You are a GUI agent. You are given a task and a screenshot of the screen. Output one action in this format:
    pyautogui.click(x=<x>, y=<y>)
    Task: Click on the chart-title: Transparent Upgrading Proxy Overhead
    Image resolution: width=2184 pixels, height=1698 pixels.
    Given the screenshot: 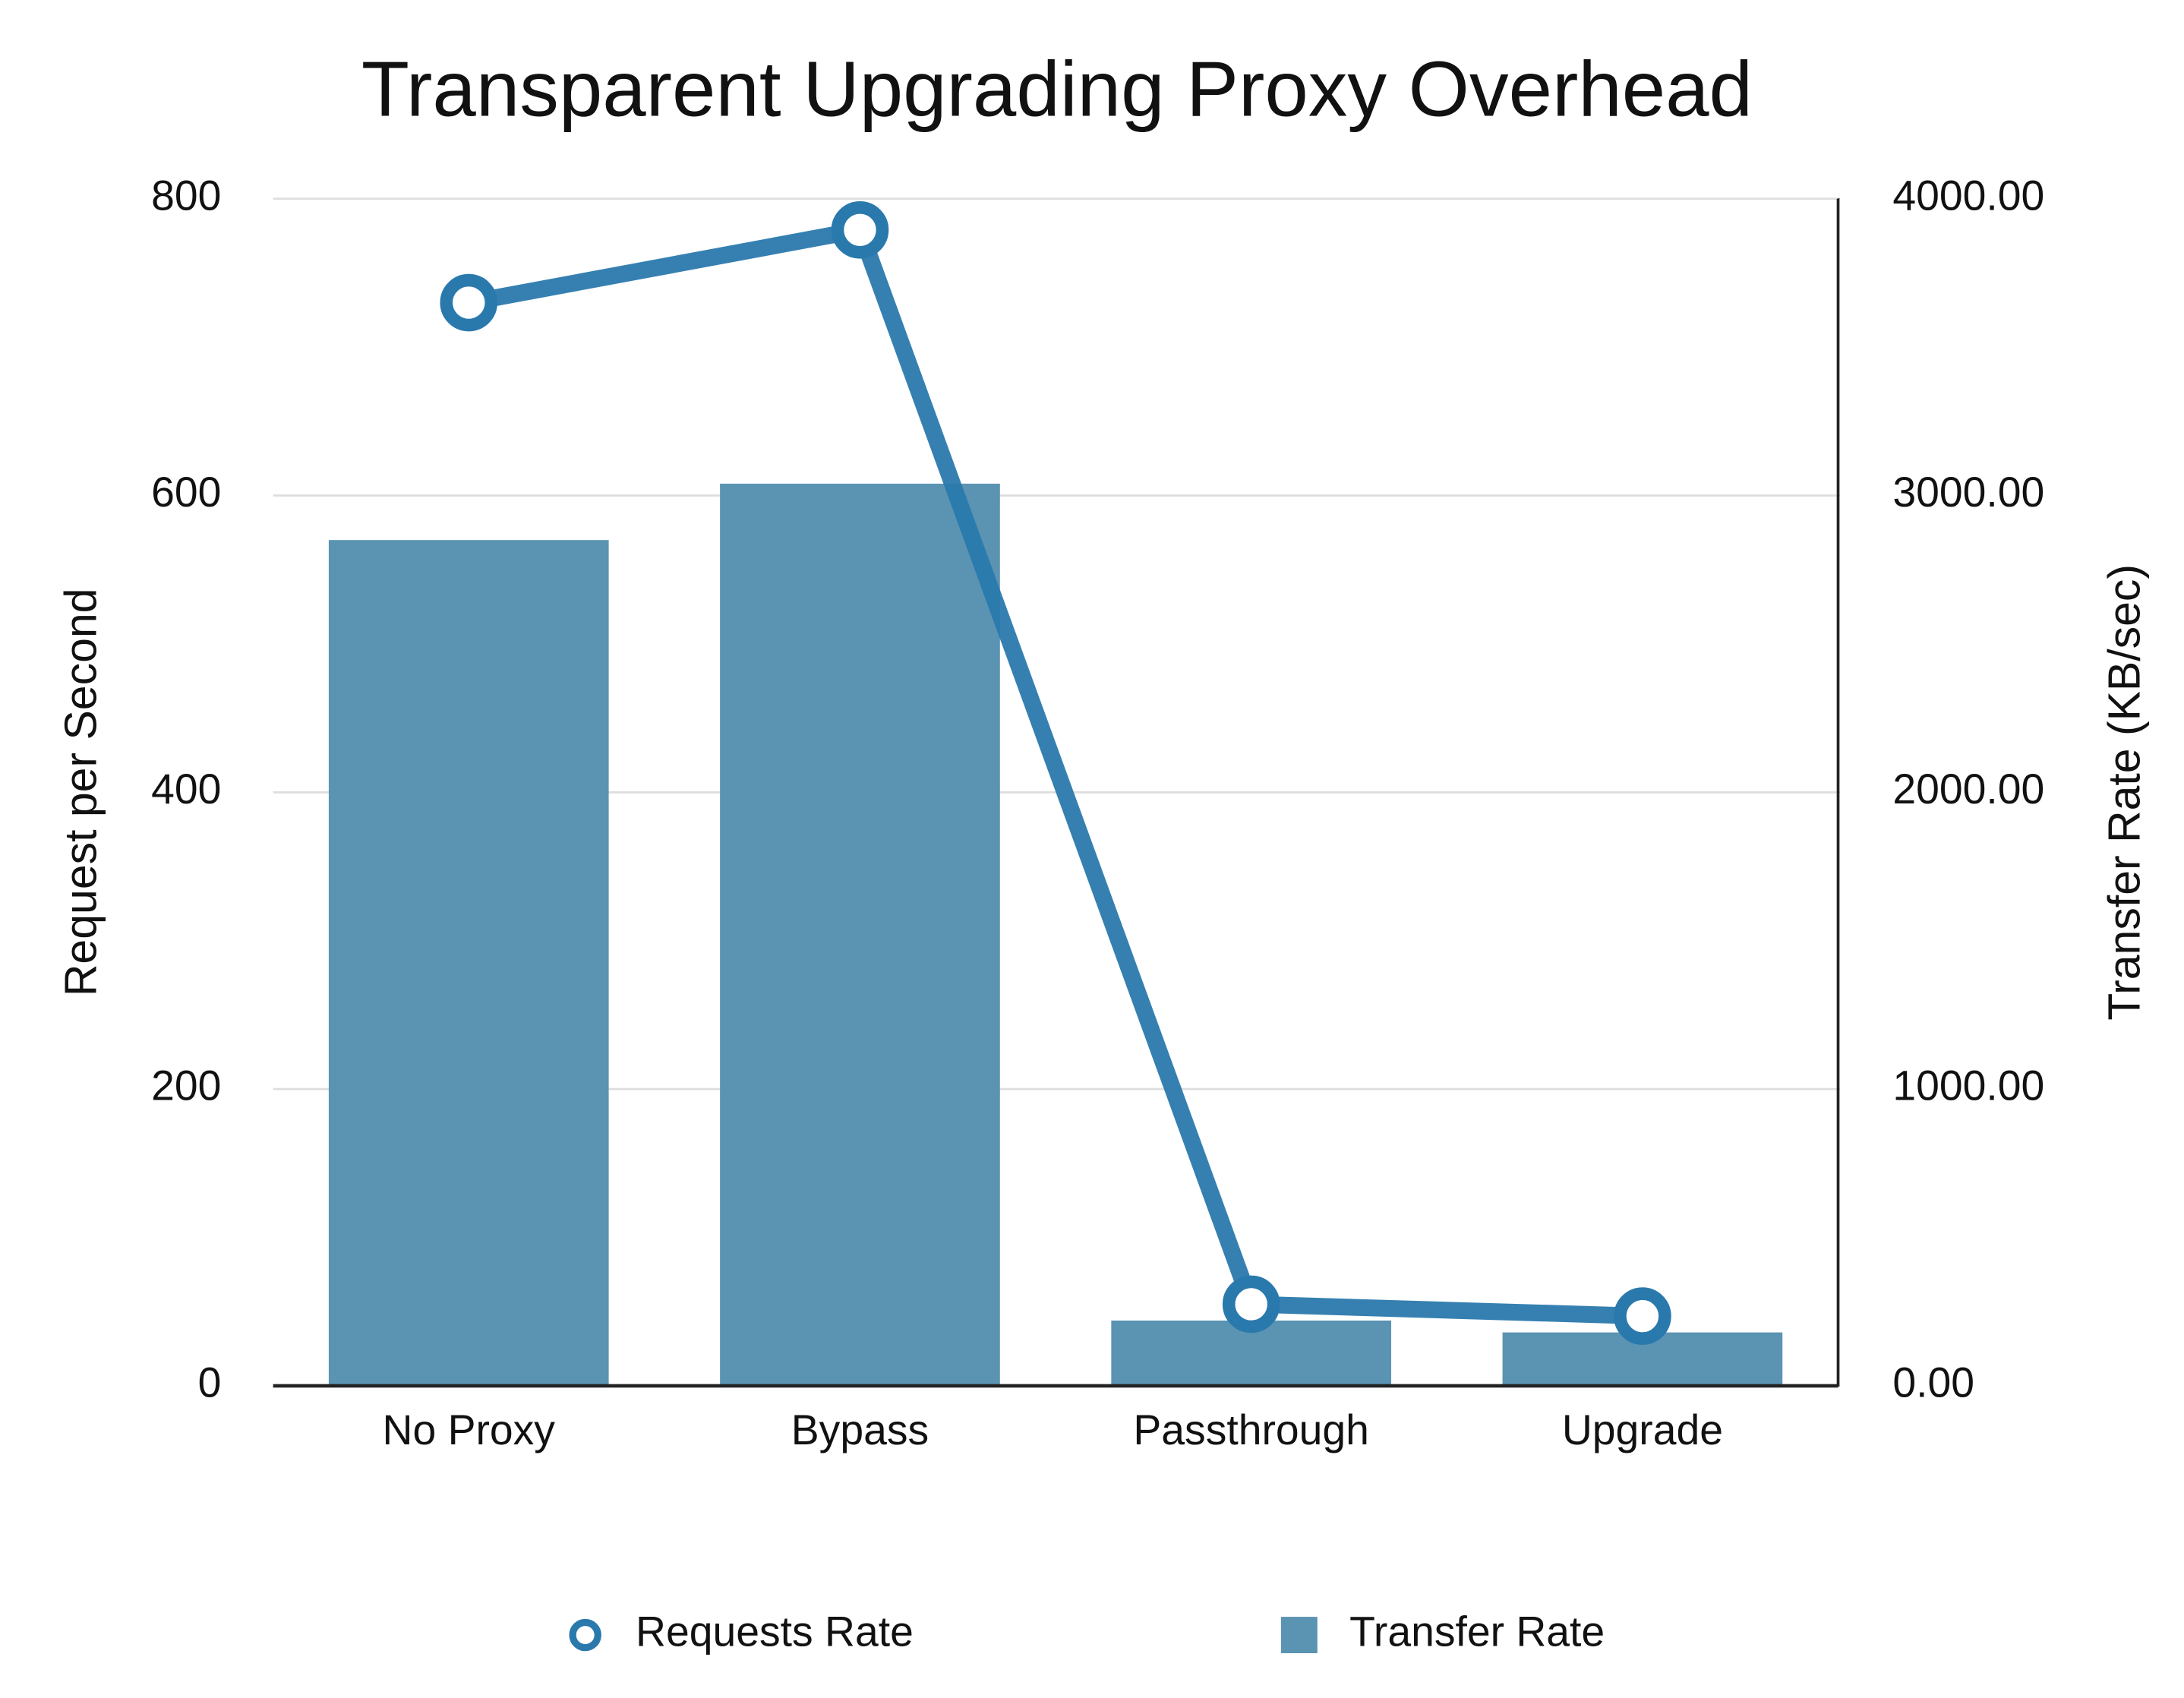 What is the action you would take?
    pyautogui.click(x=1057, y=90)
    